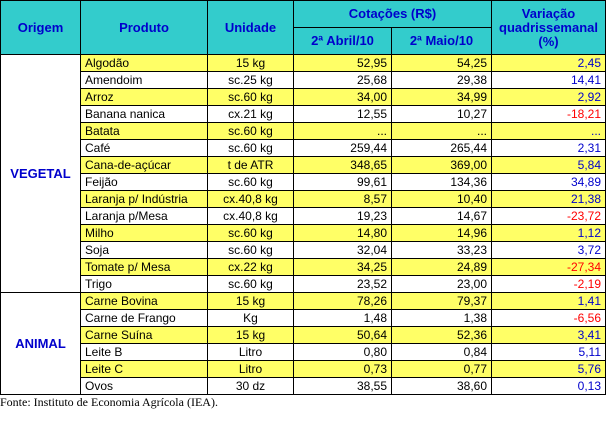  I want to click on april: 25,68, so click(342, 80).